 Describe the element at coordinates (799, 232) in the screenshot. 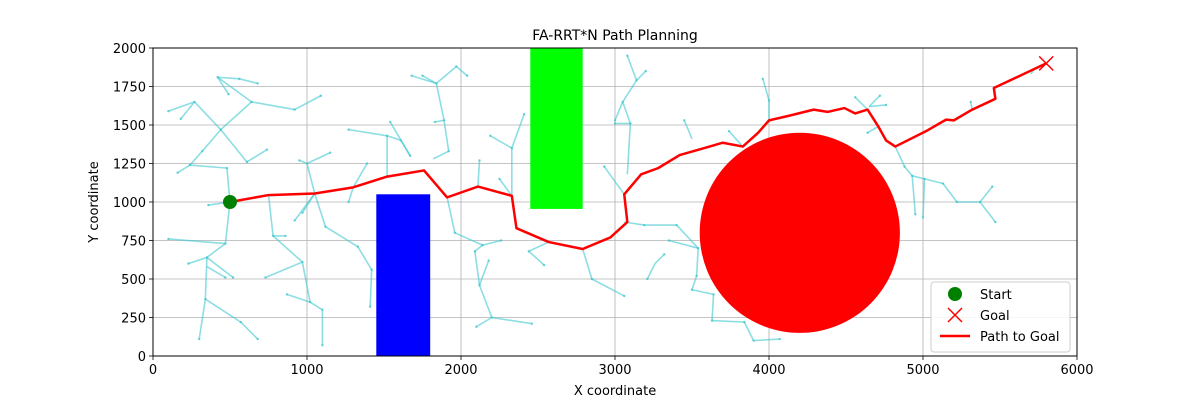

I see `obstacle-circle` at that location.